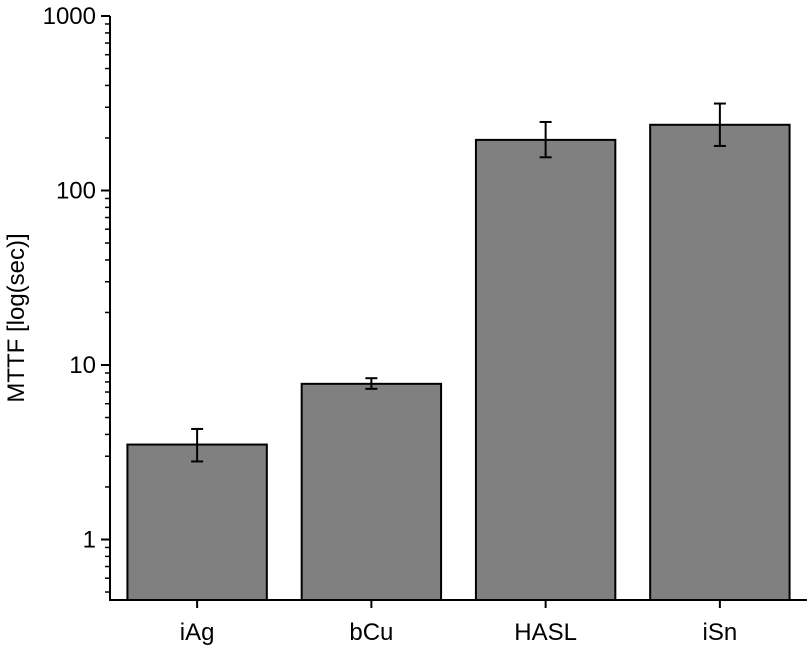 This screenshot has width=807, height=656. I want to click on y-tick-label: 1000, so click(69, 16).